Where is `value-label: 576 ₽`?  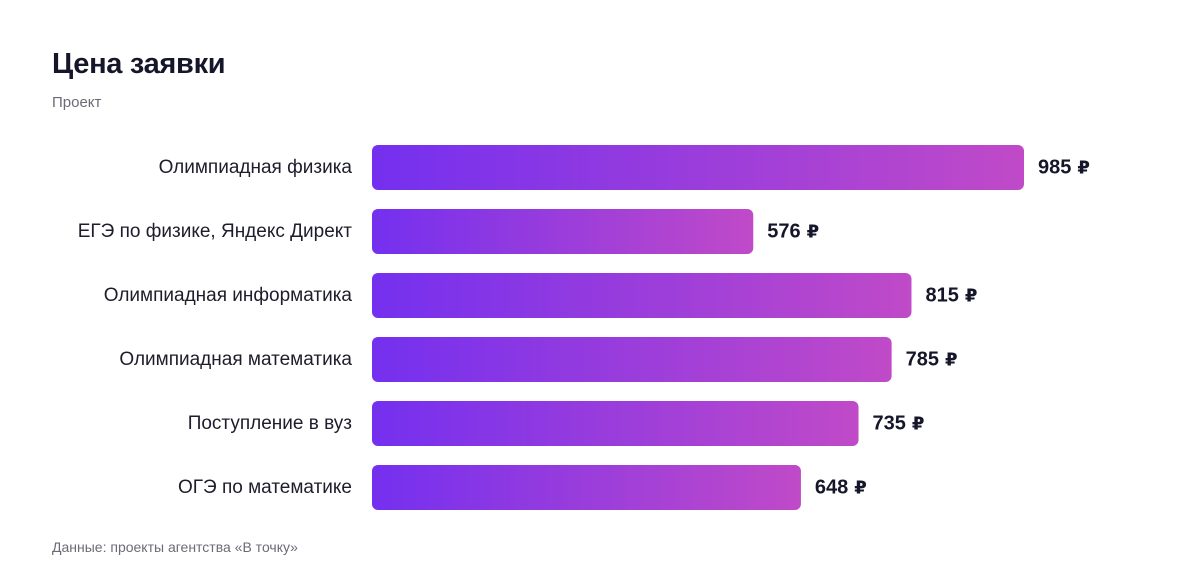 value-label: 576 ₽ is located at coordinates (793, 232).